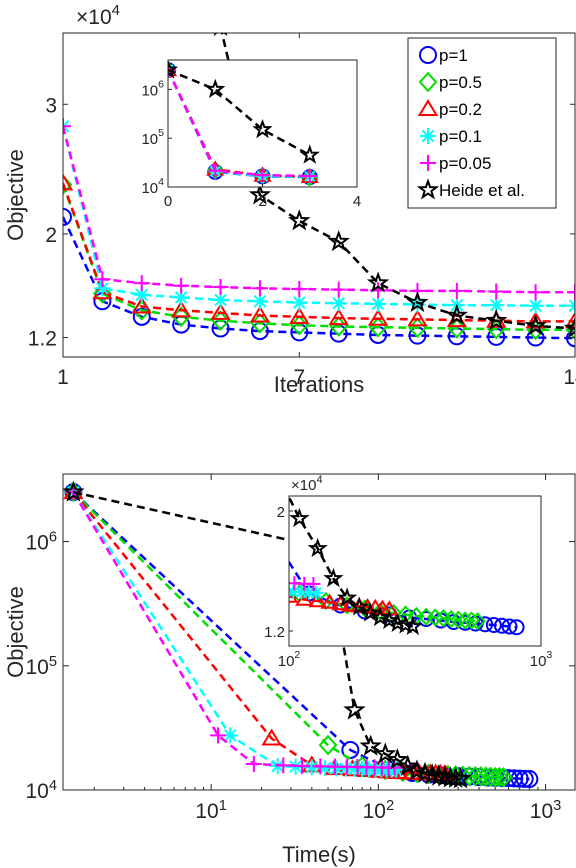  Describe the element at coordinates (453, 55) in the screenshot. I see `legend-label: p=1` at that location.